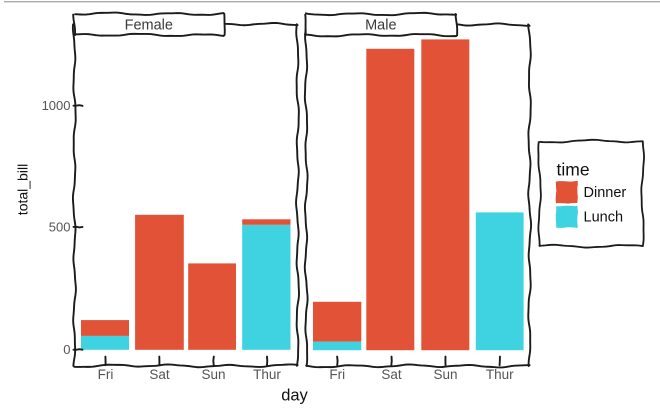  What do you see at coordinates (149, 25) in the screenshot?
I see `svg-text: Female` at bounding box center [149, 25].